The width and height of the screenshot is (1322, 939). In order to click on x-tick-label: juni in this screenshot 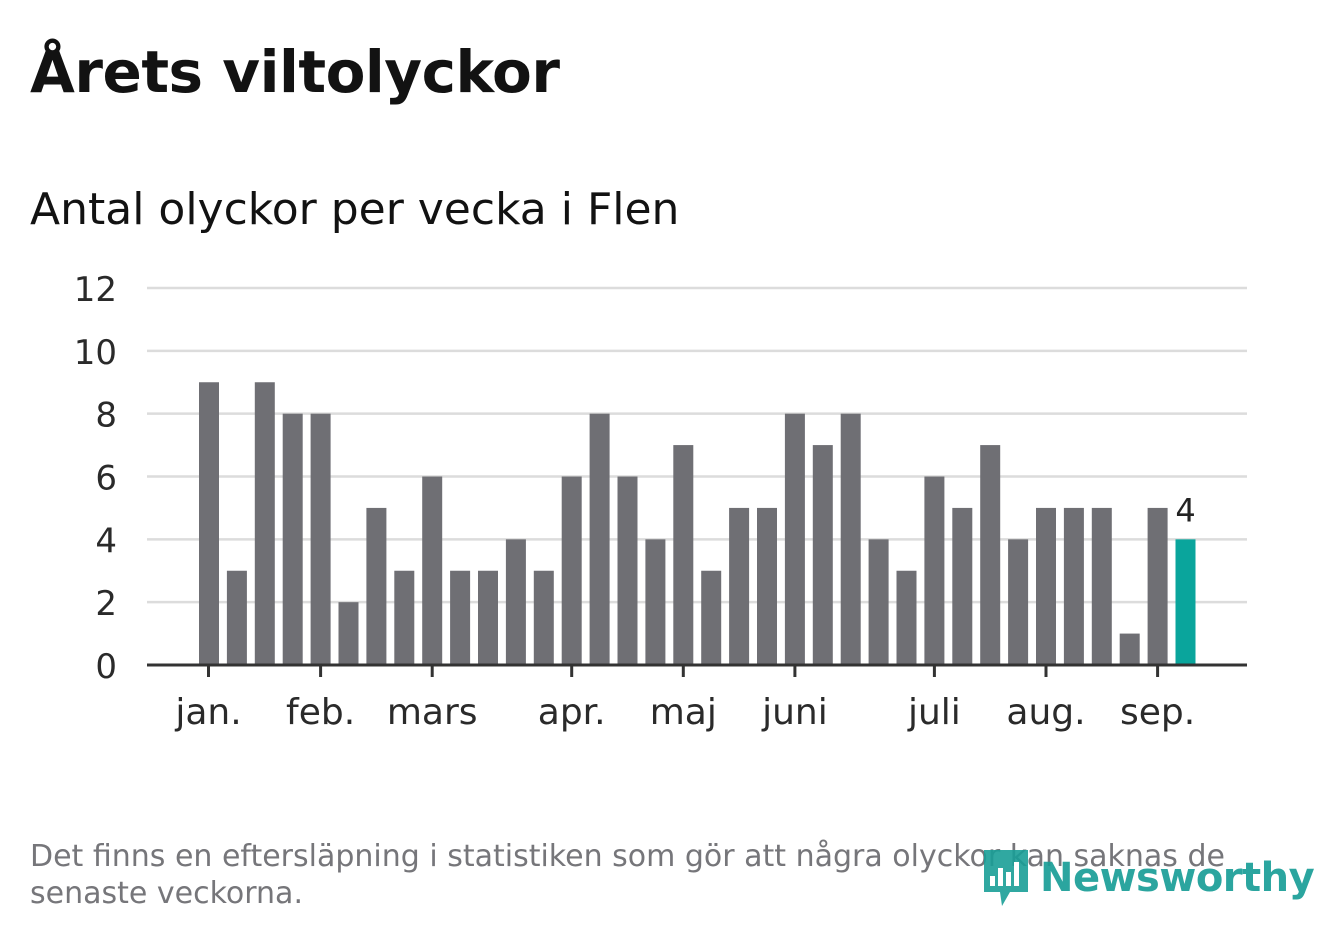, I will do `click(794, 712)`.